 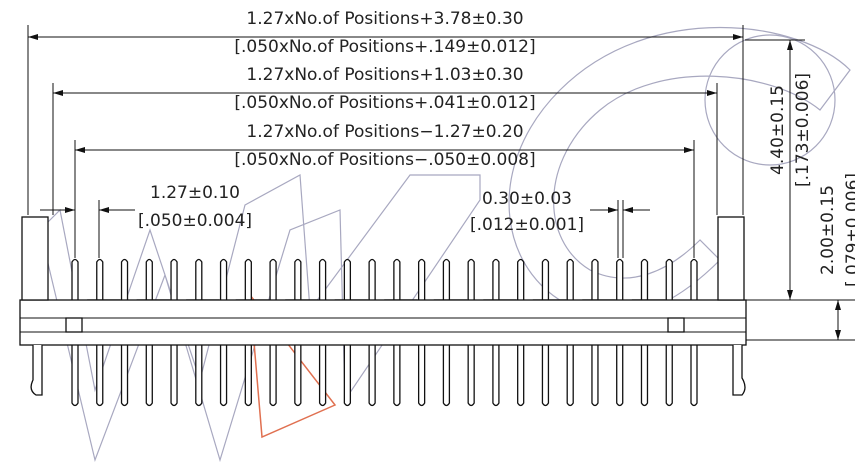 I want to click on pin-span-metric: 1.27xNo.of Positions−1.27±0.20, so click(x=384, y=132).